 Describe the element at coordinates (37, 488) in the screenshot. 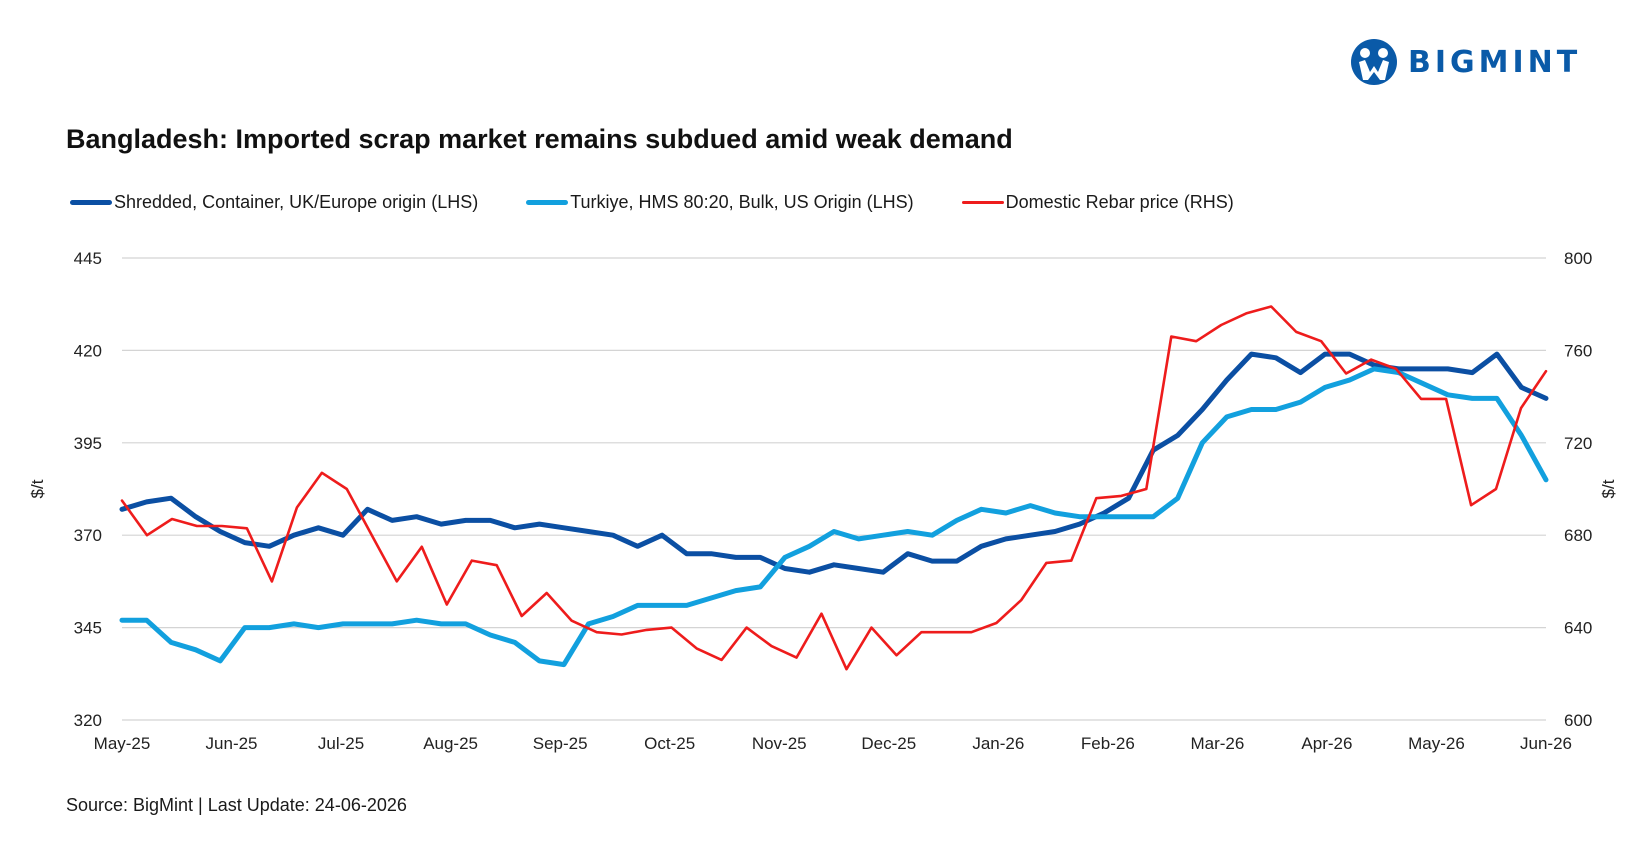

I see `y-axis-label-left: $/t` at that location.